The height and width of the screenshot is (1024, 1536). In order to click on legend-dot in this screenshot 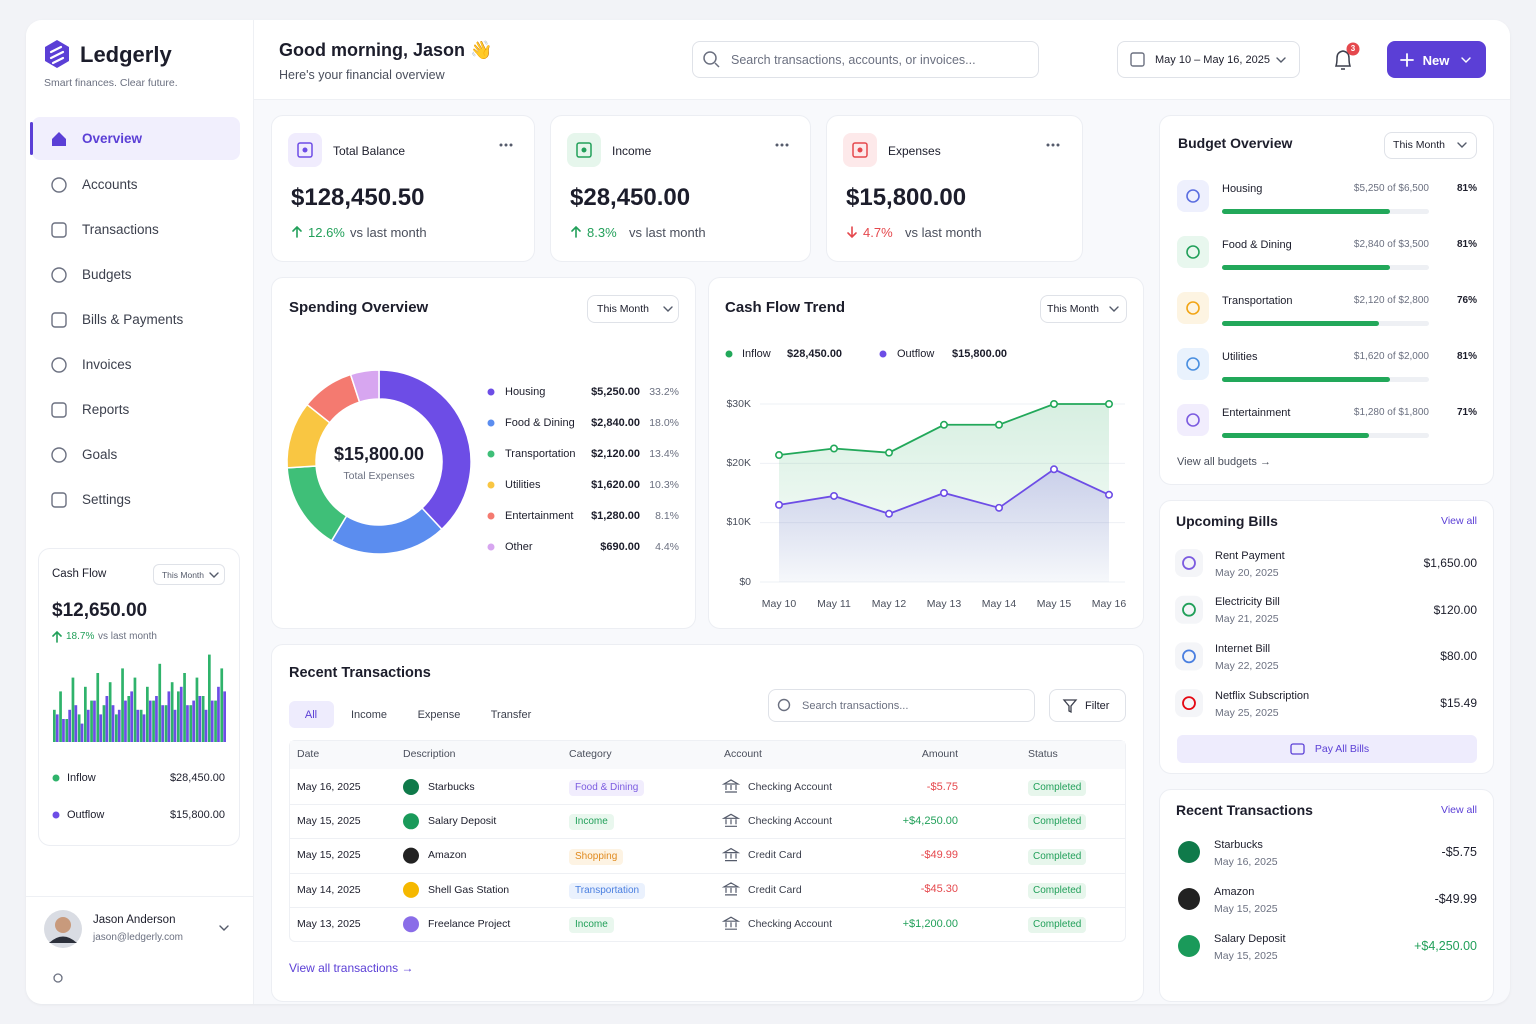, I will do `click(491, 454)`.